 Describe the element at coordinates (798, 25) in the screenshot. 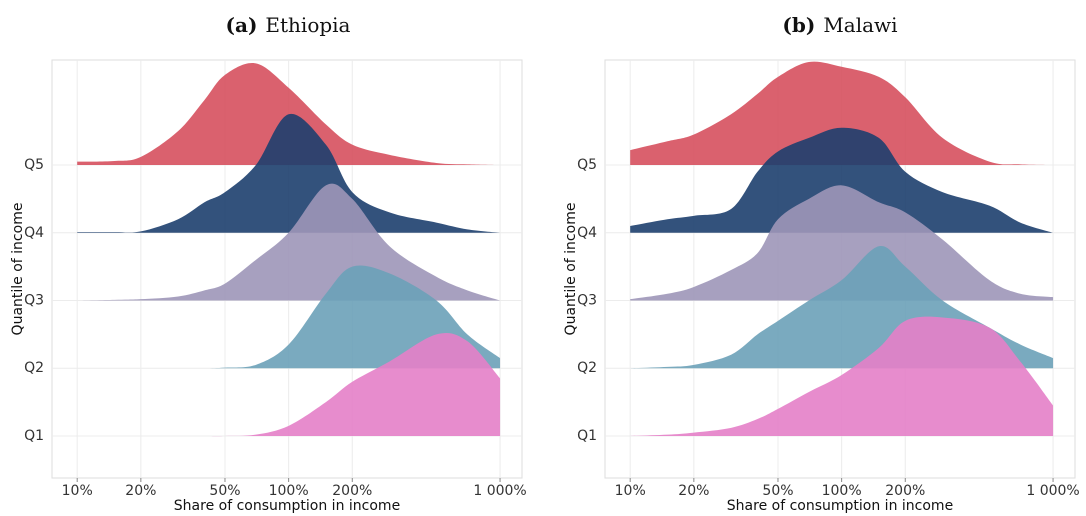

I see `panel-letter: (b)` at that location.